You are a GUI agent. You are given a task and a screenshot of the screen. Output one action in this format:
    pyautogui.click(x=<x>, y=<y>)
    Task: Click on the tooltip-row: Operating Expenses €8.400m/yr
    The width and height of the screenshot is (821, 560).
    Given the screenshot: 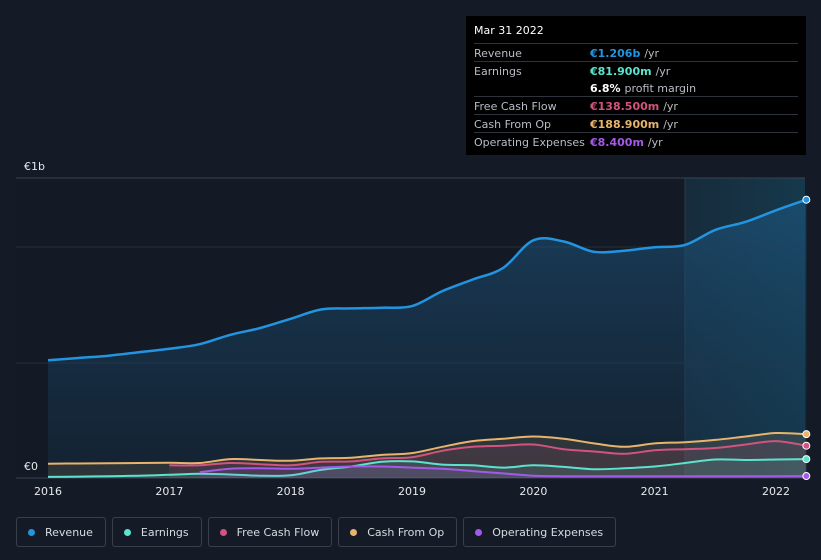 What is the action you would take?
    pyautogui.click(x=636, y=141)
    